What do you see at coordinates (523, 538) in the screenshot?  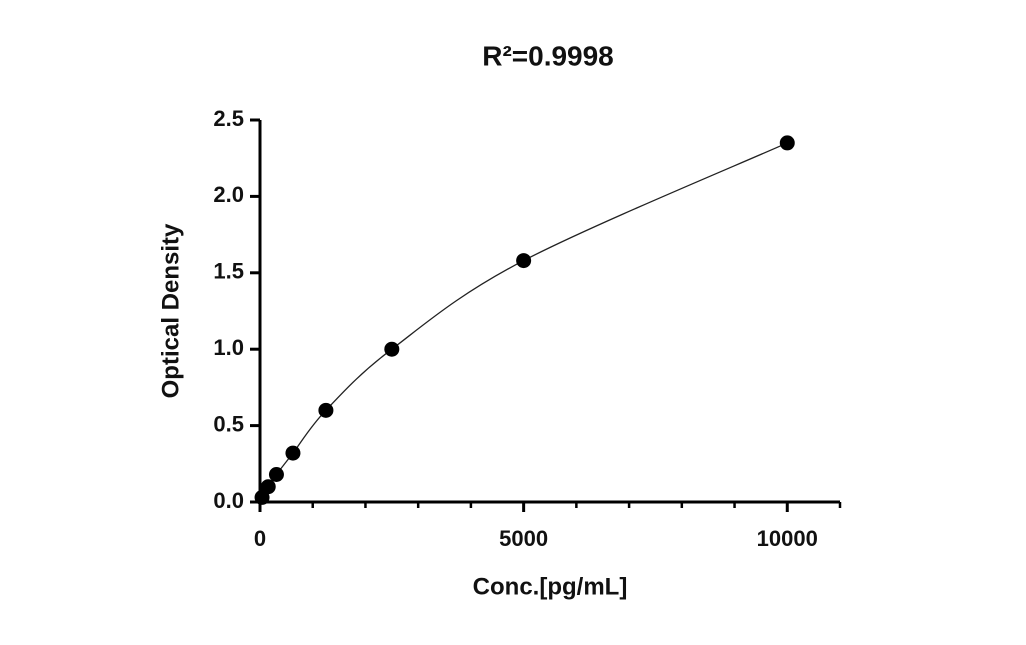 I see `x-tick-label: 5000` at bounding box center [523, 538].